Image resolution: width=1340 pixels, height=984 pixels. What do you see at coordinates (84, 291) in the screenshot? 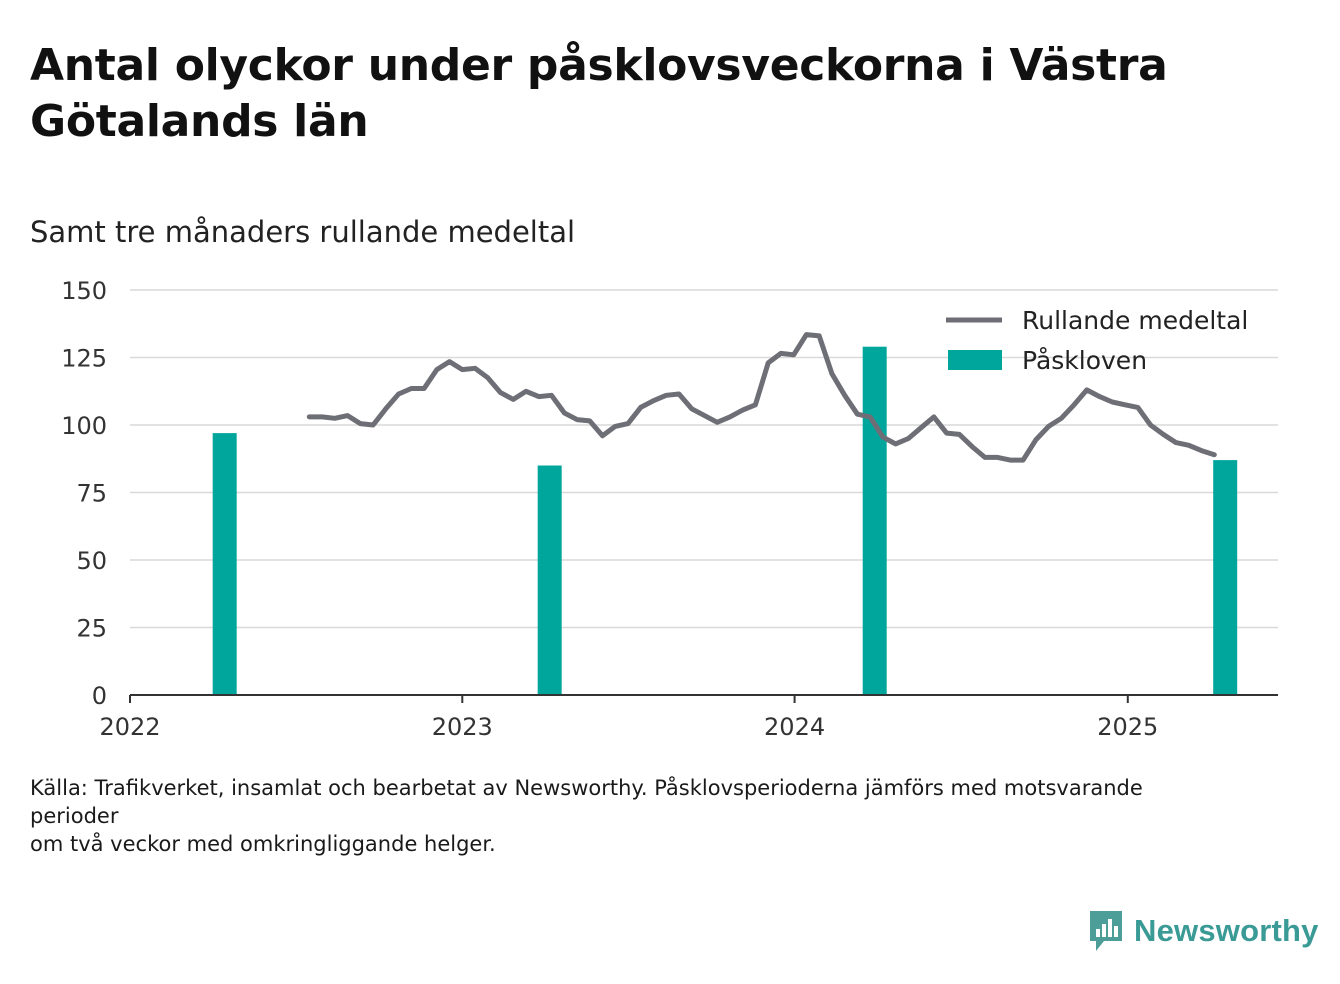
I see `y-tick-label: 150` at bounding box center [84, 291].